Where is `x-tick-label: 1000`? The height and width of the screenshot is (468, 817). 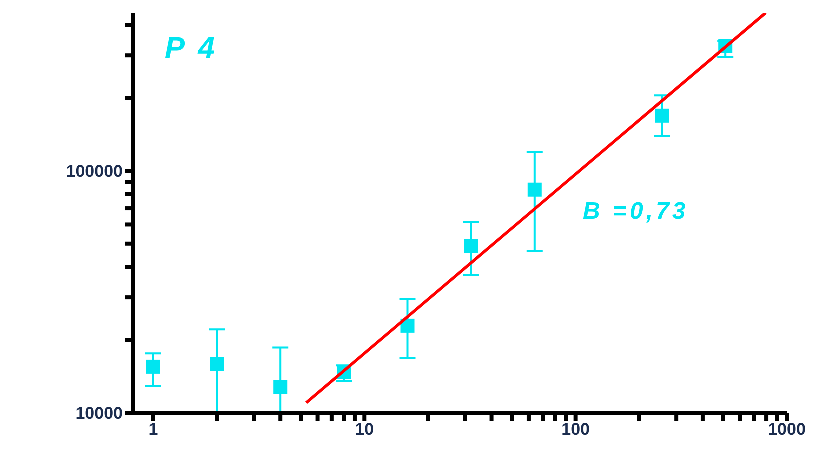 x-tick-label: 1000 is located at coordinates (787, 430).